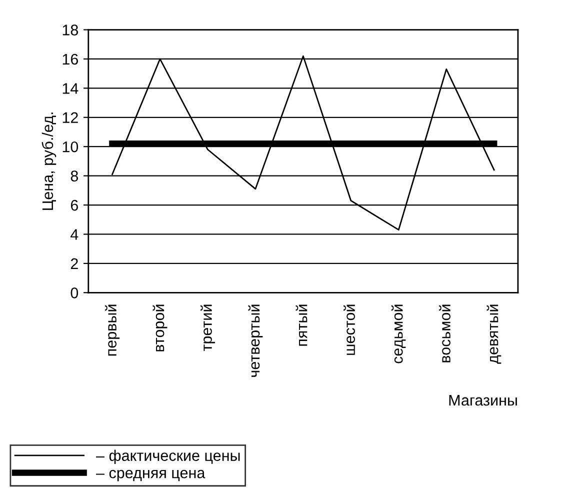 The width and height of the screenshot is (563, 496). I want to click on y-tick-label: 2, so click(74, 263).